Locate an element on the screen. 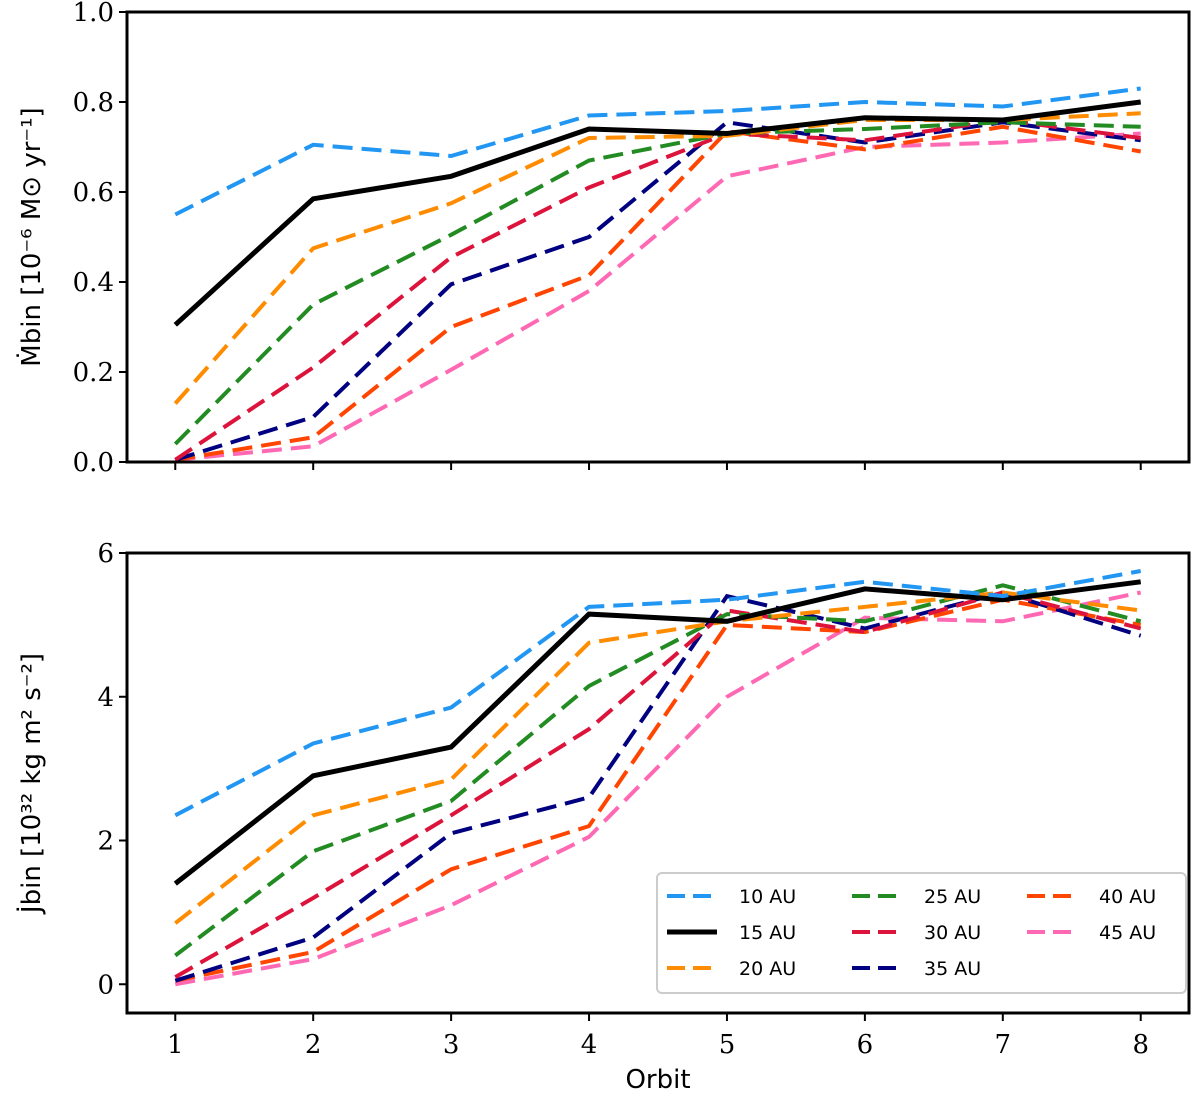 This screenshot has height=1095, width=1200. bottom-xlabel: Orbit is located at coordinates (657, 1080).